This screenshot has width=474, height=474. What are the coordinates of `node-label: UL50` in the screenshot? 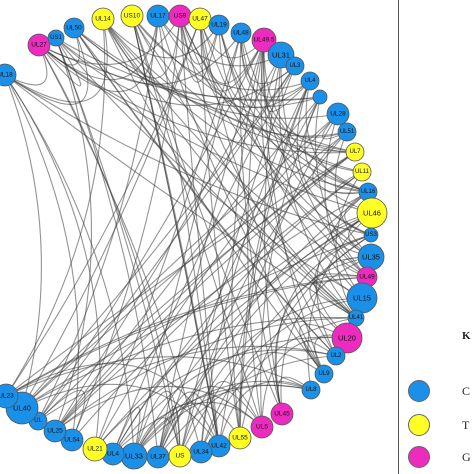 It's located at (74, 28).